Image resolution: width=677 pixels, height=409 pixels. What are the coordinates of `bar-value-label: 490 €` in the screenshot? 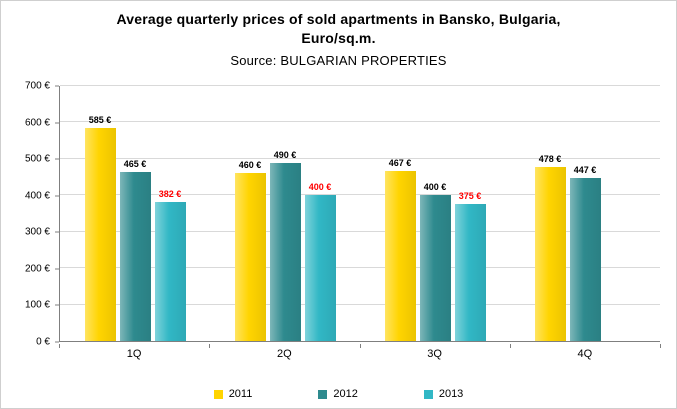 It's located at (285, 154).